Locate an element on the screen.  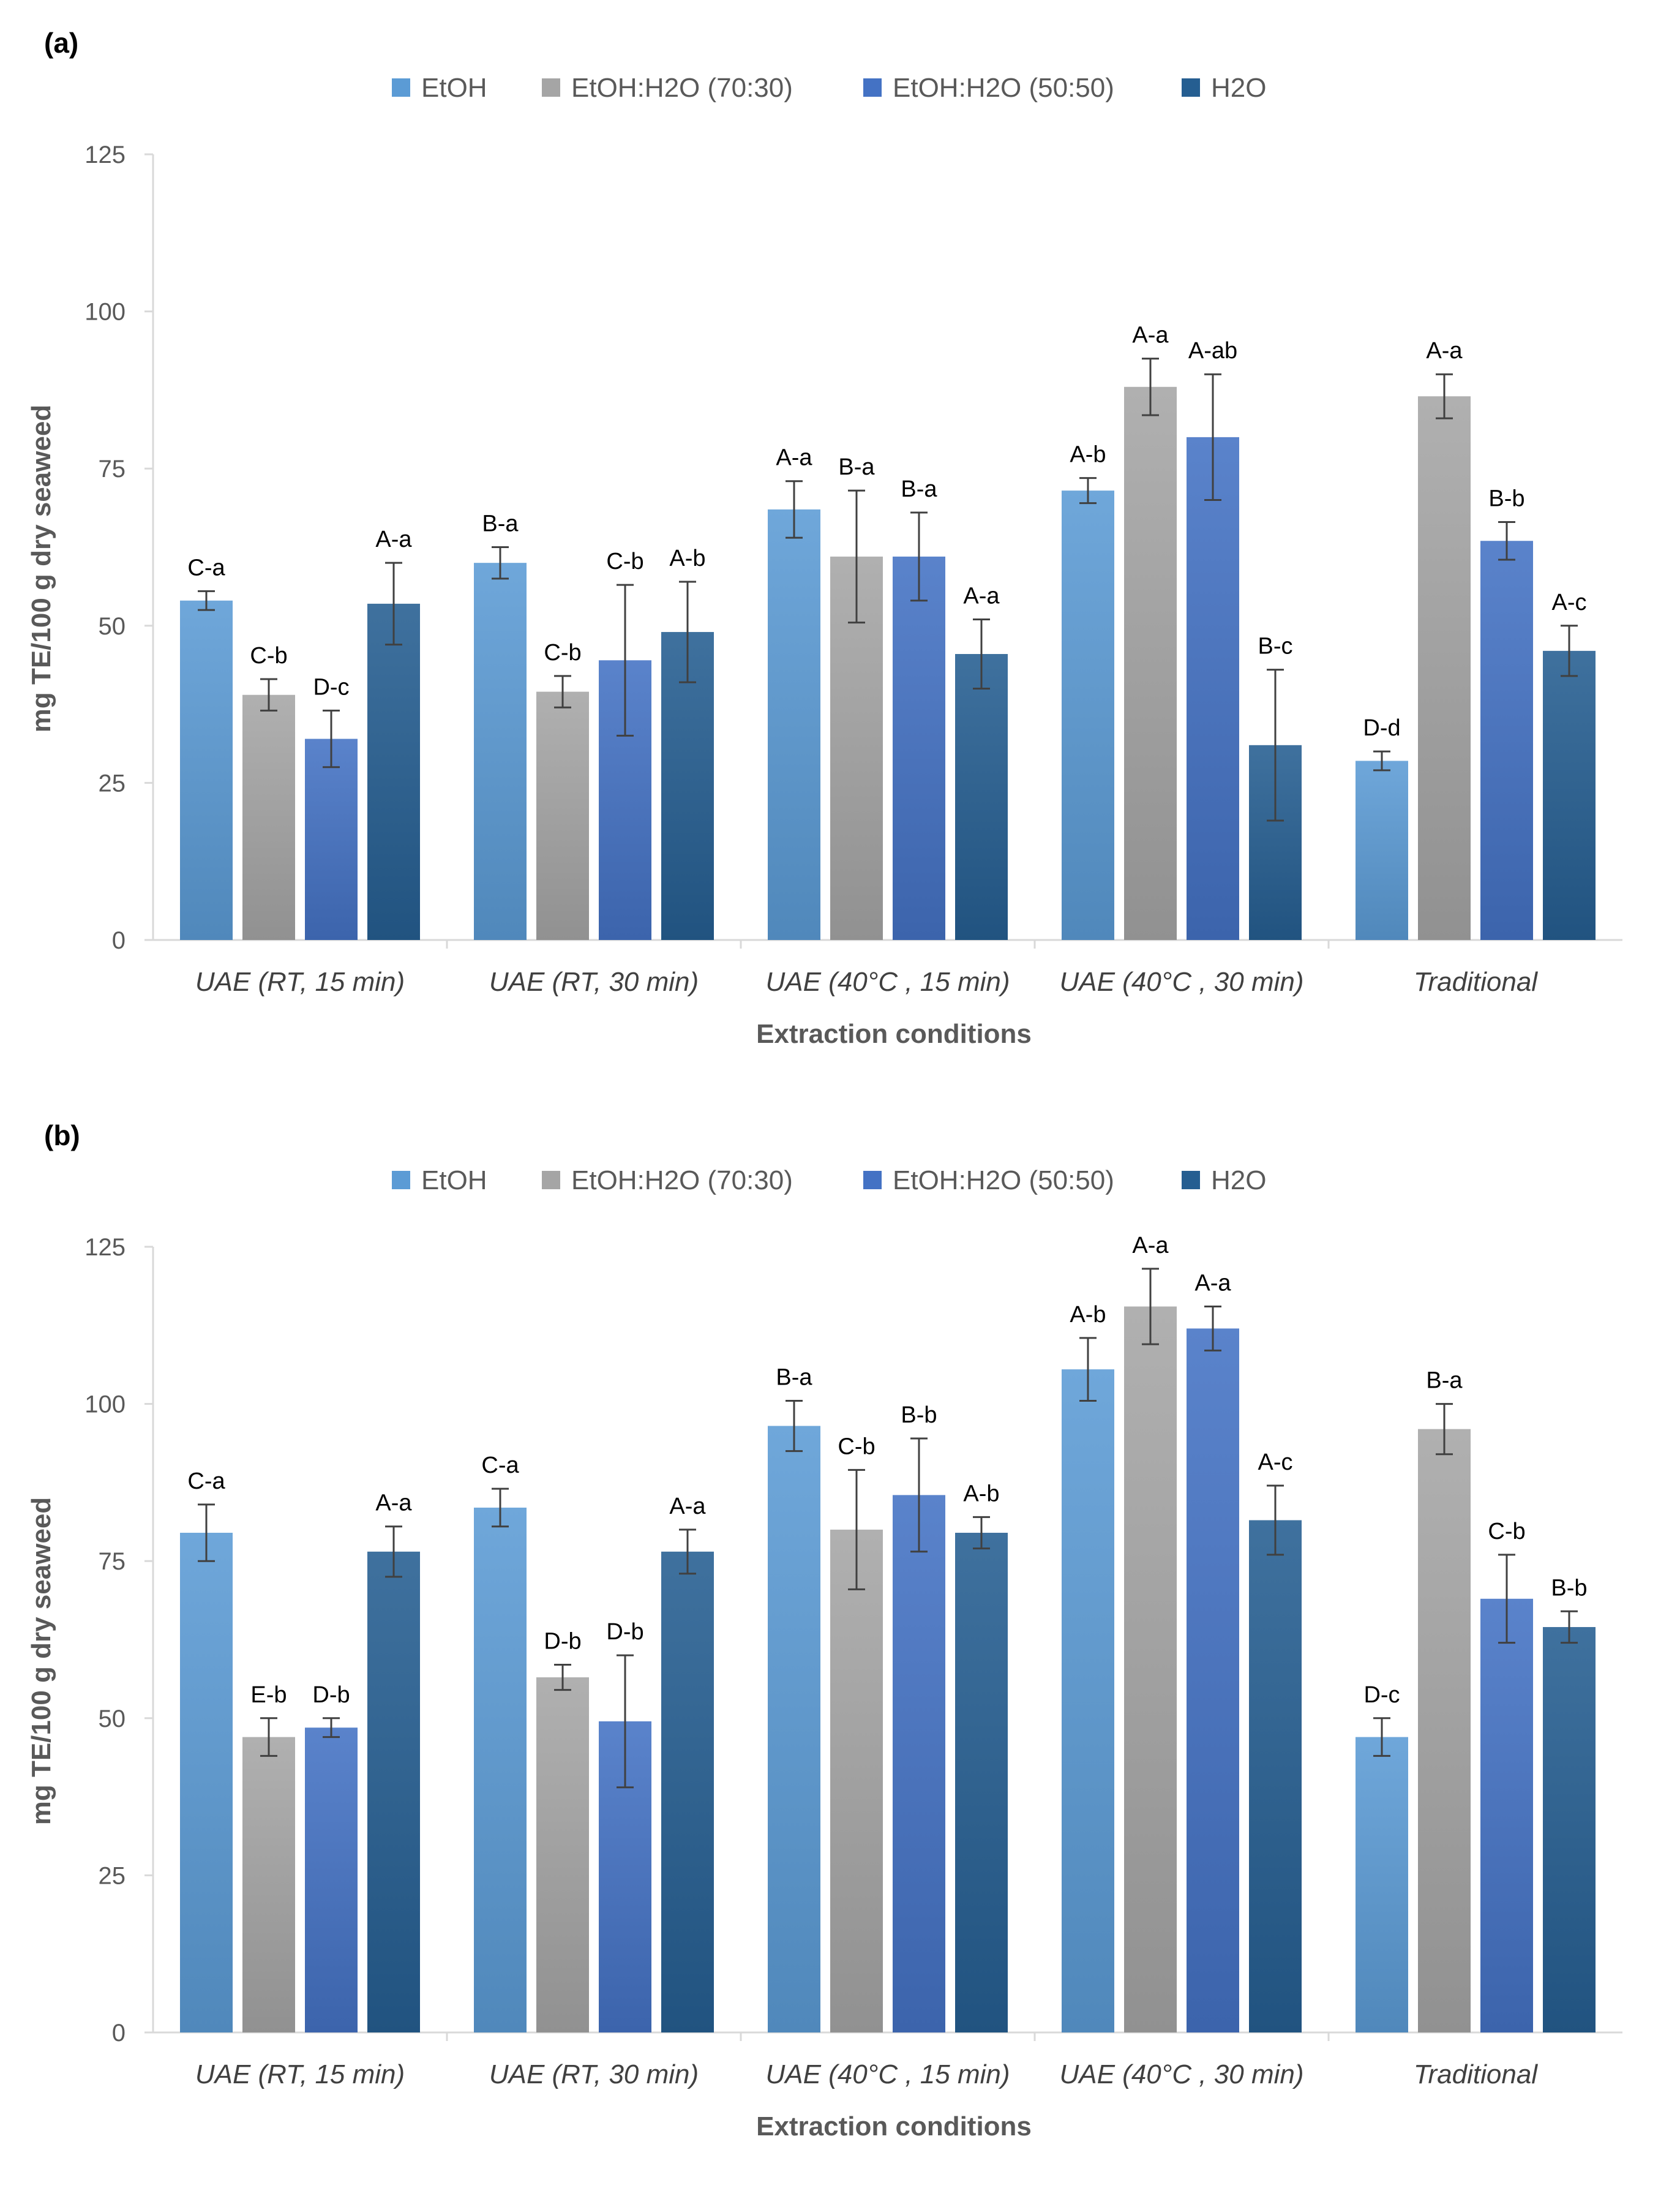
x-category-label: Traditional is located at coordinates (1476, 2074).